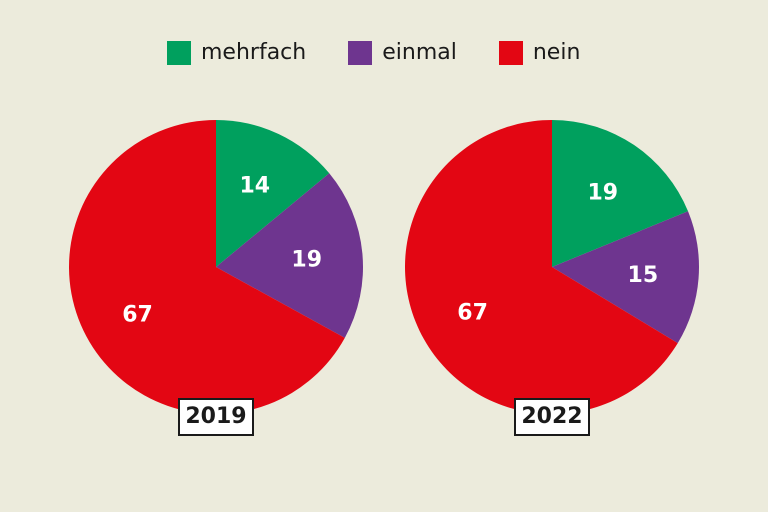 The width and height of the screenshot is (768, 512). I want to click on legend-swatch-einmal, so click(360, 52).